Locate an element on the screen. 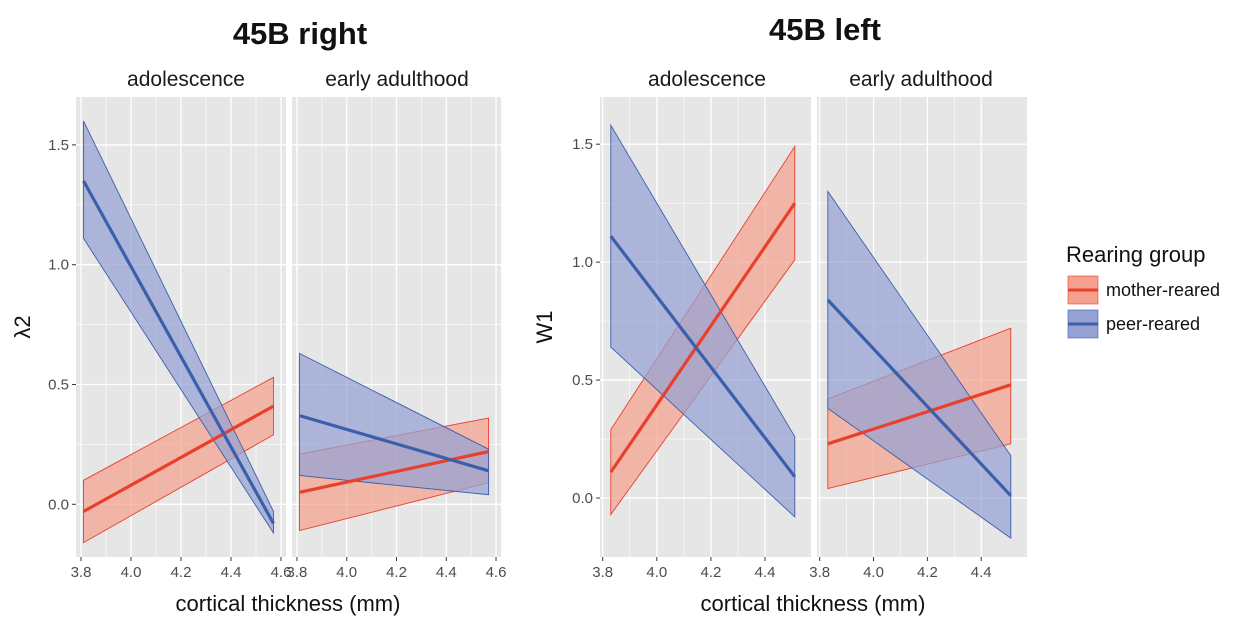 This screenshot has width=1247, height=617. plot-title: 45B right is located at coordinates (300, 33).